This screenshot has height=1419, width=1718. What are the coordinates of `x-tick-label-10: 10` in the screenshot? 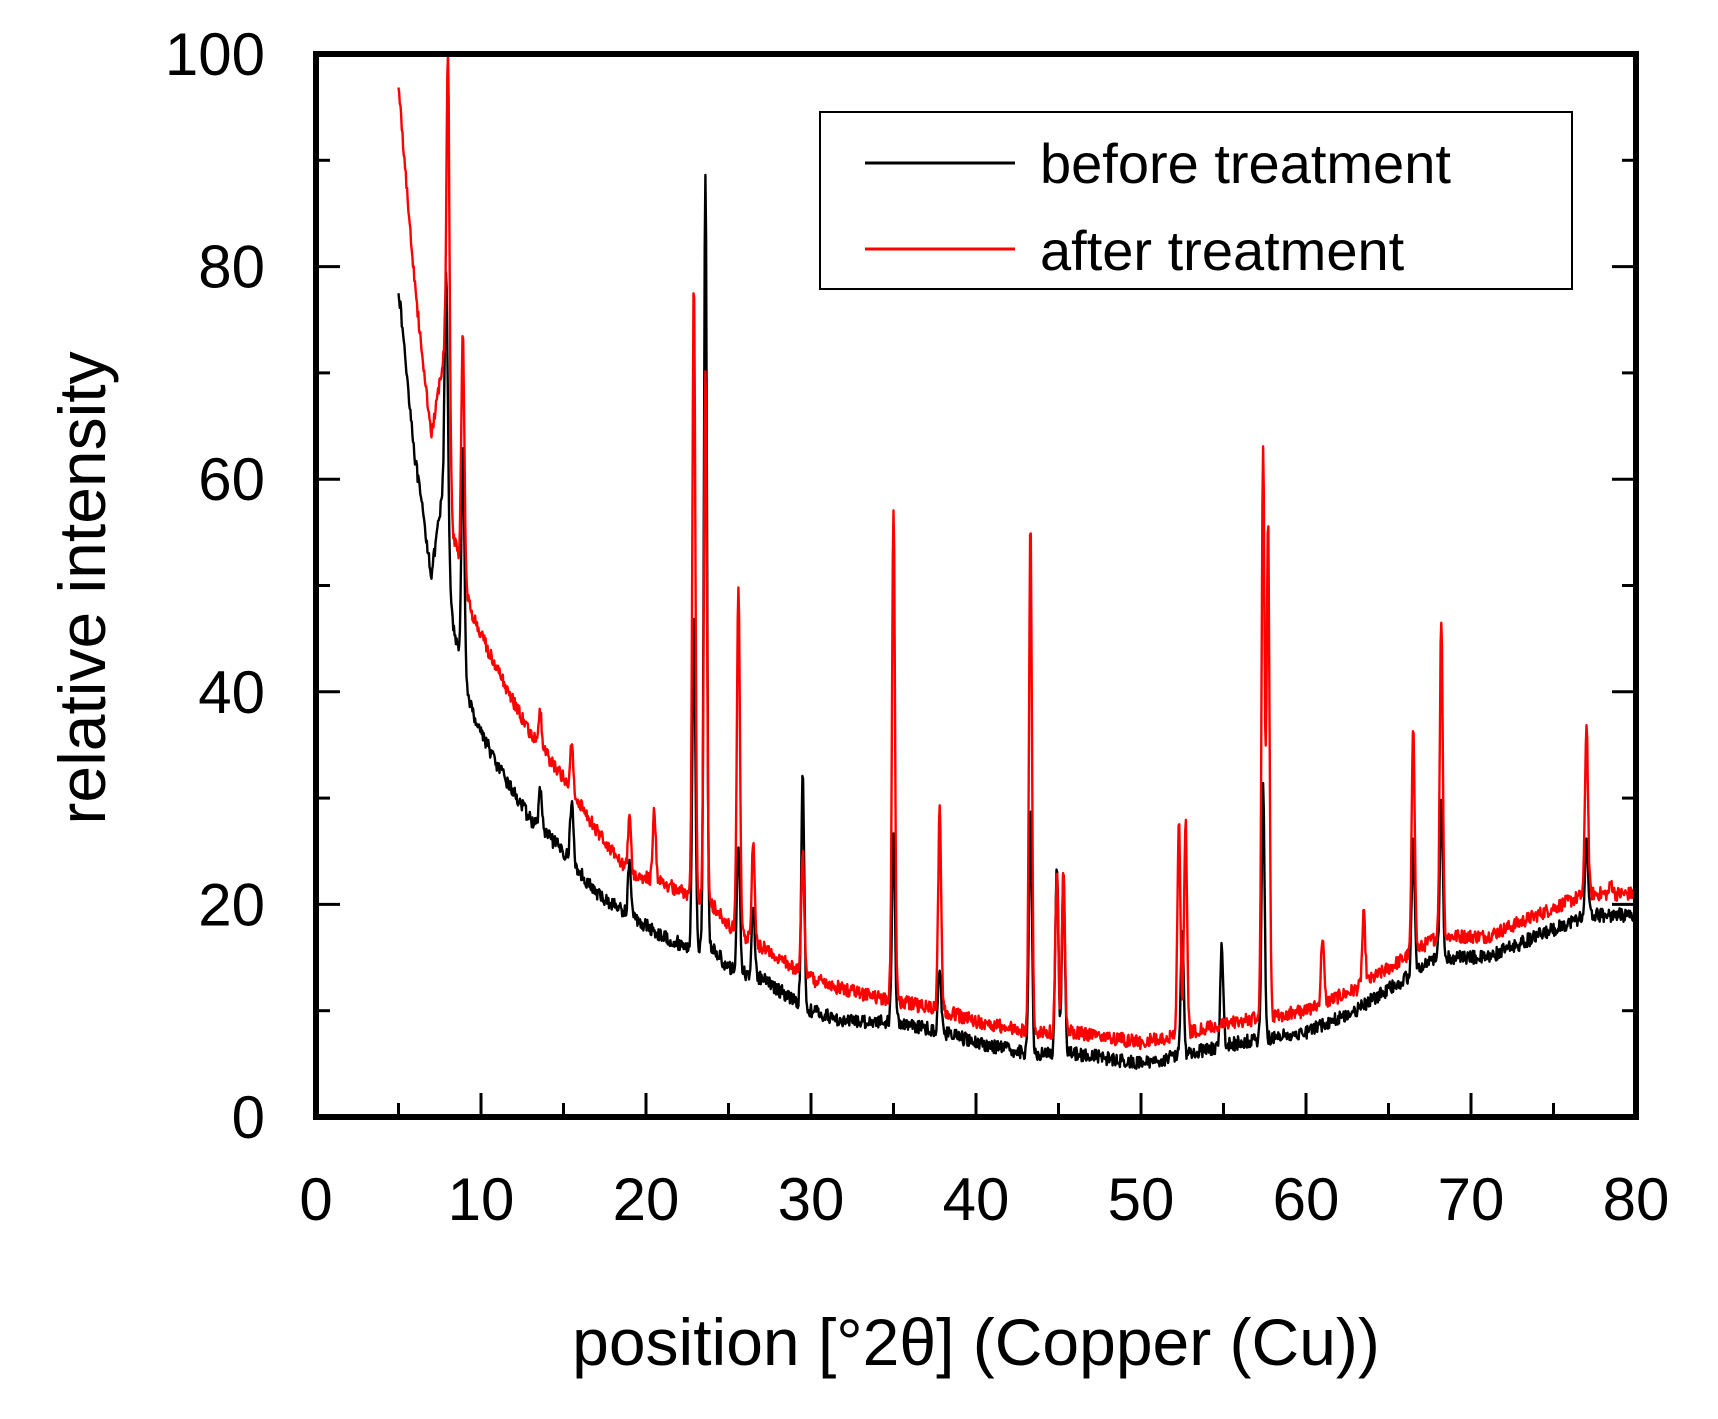 It's located at (481, 1199).